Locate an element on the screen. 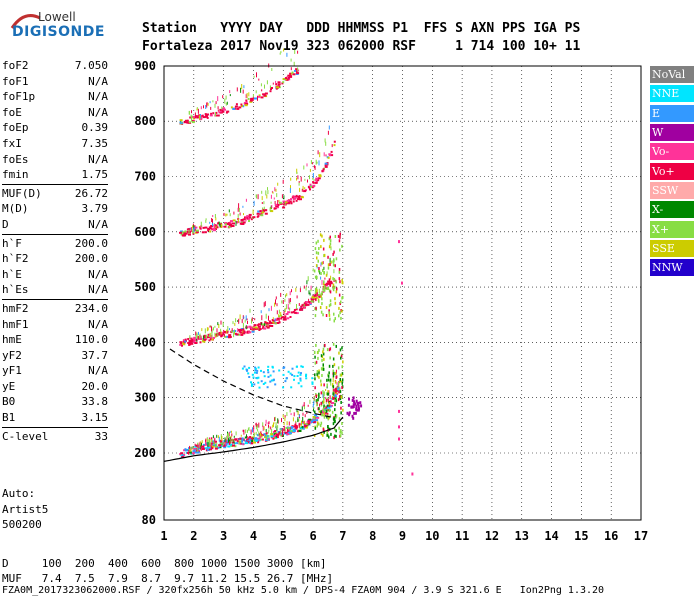  param-row: MUF(D) 26.72 is located at coordinates (55, 194).